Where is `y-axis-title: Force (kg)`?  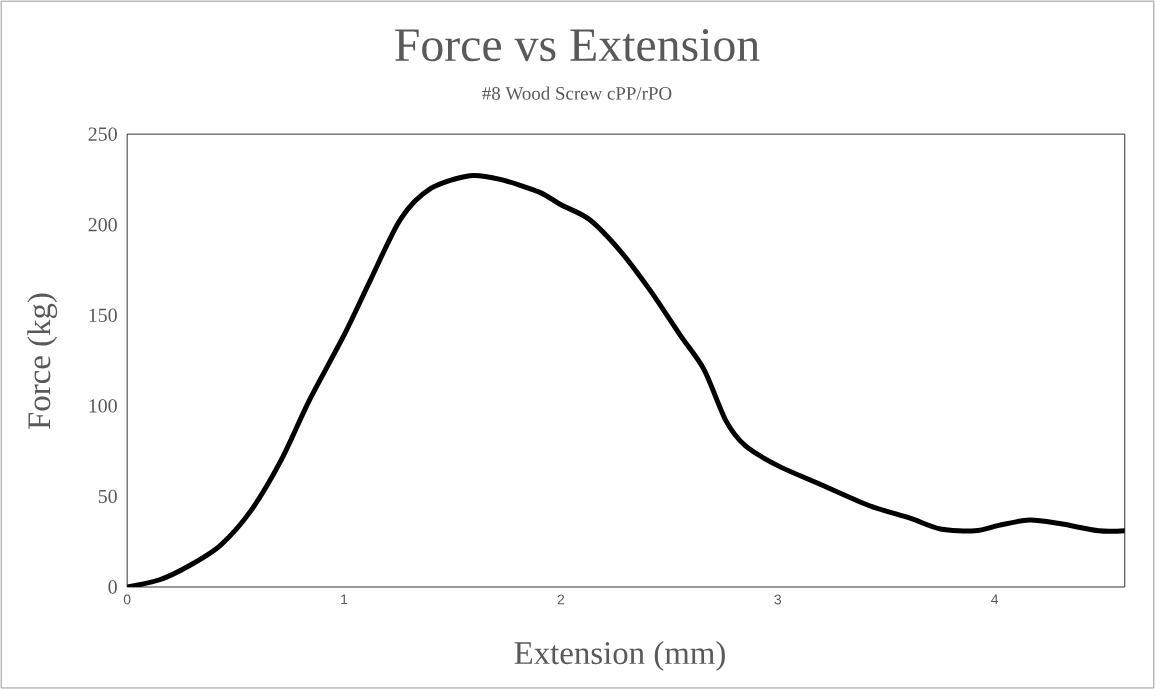 y-axis-title: Force (kg) is located at coordinates (42, 361).